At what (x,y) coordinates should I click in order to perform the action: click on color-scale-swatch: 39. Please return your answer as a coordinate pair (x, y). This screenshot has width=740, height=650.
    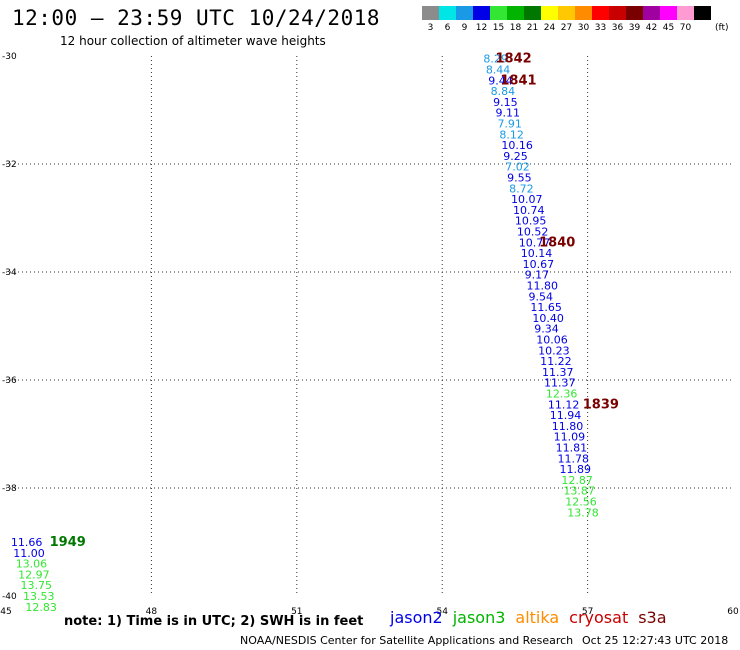
    Looking at the image, I should click on (634, 19).